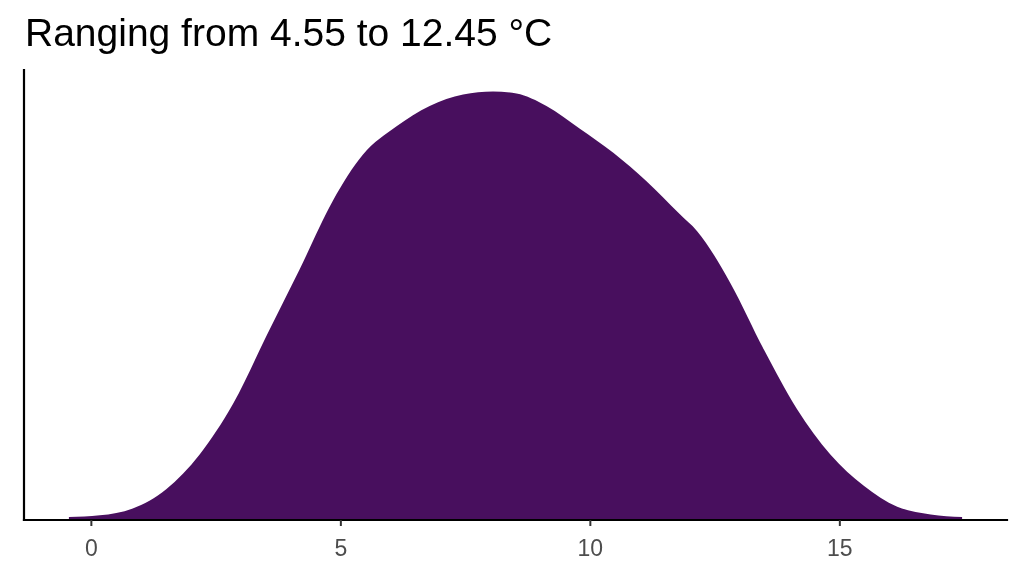  I want to click on x-tick-label: 0, so click(91, 548).